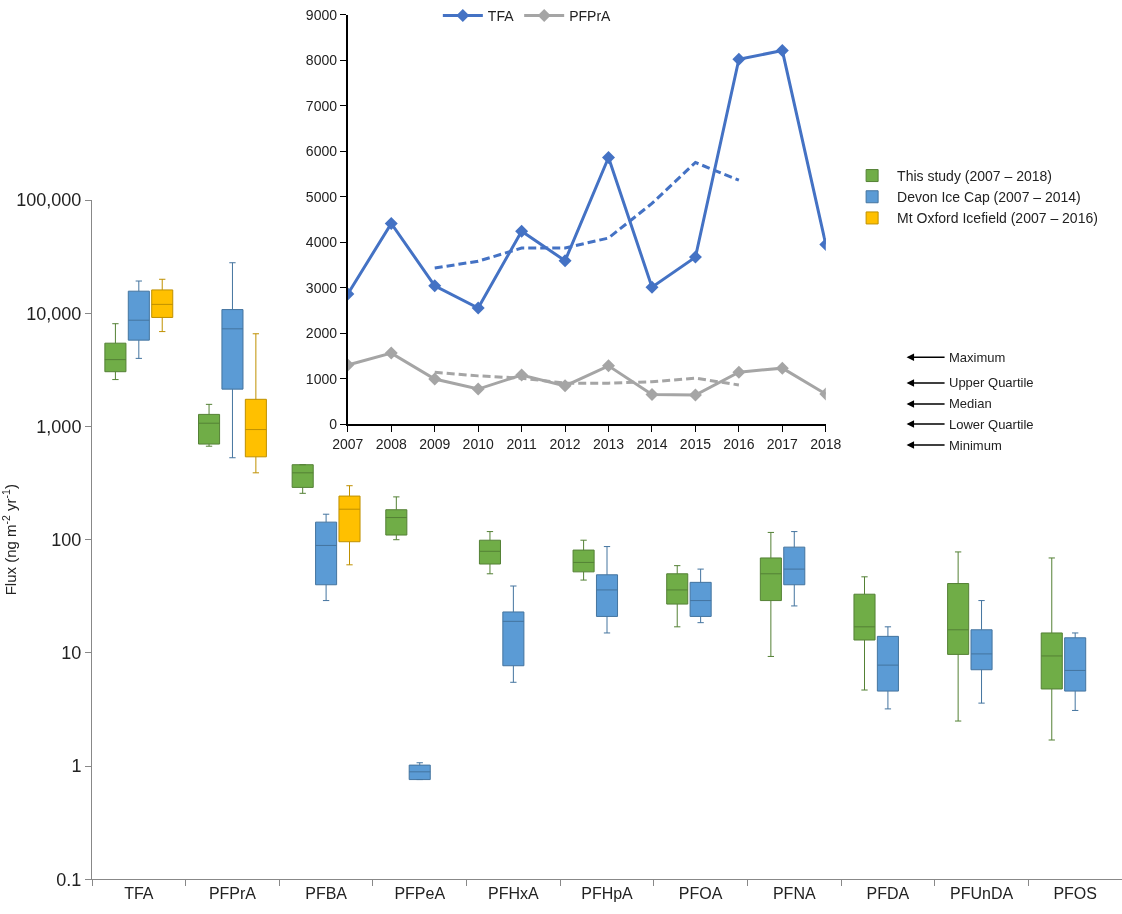  Describe the element at coordinates (991, 424) in the screenshot. I see `annotation: Lower Quartile` at that location.